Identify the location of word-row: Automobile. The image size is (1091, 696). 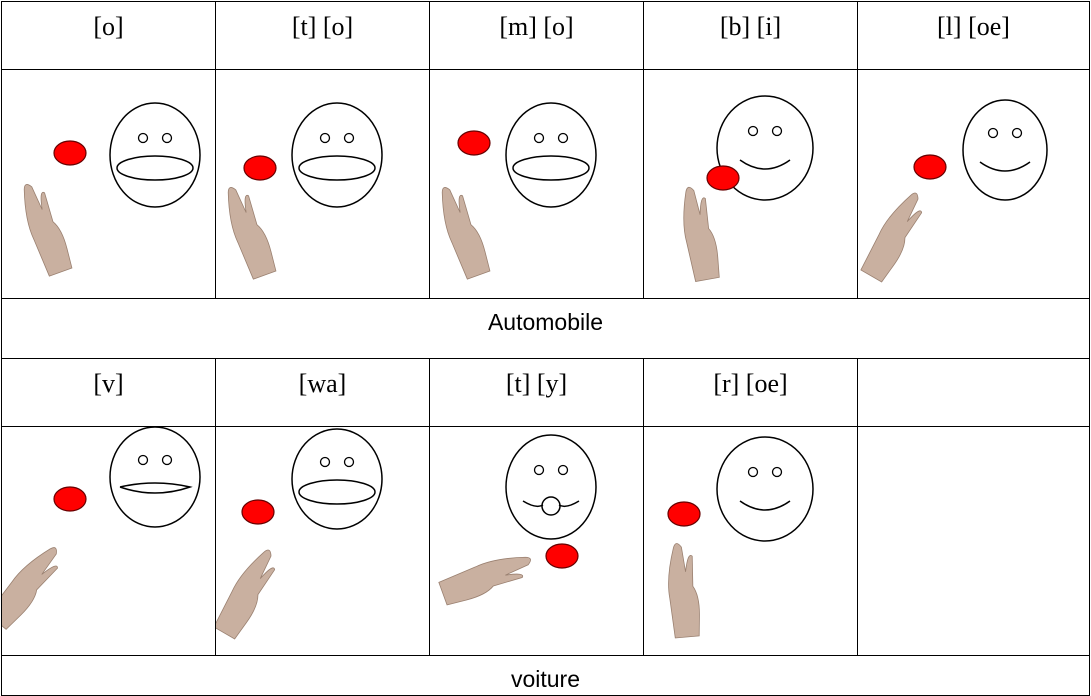
(545, 328).